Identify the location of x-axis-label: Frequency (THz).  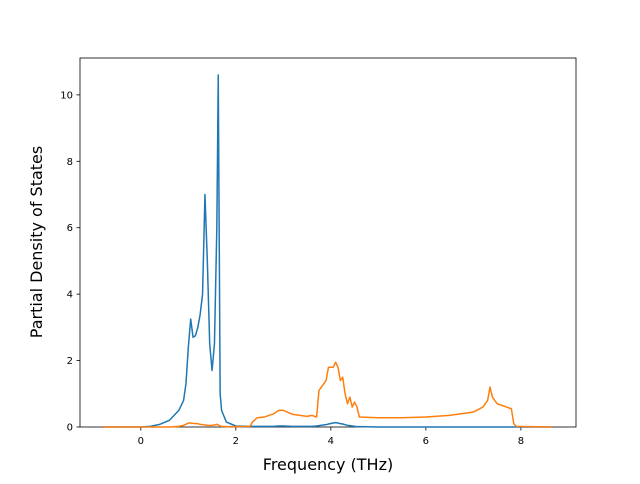
(328, 464).